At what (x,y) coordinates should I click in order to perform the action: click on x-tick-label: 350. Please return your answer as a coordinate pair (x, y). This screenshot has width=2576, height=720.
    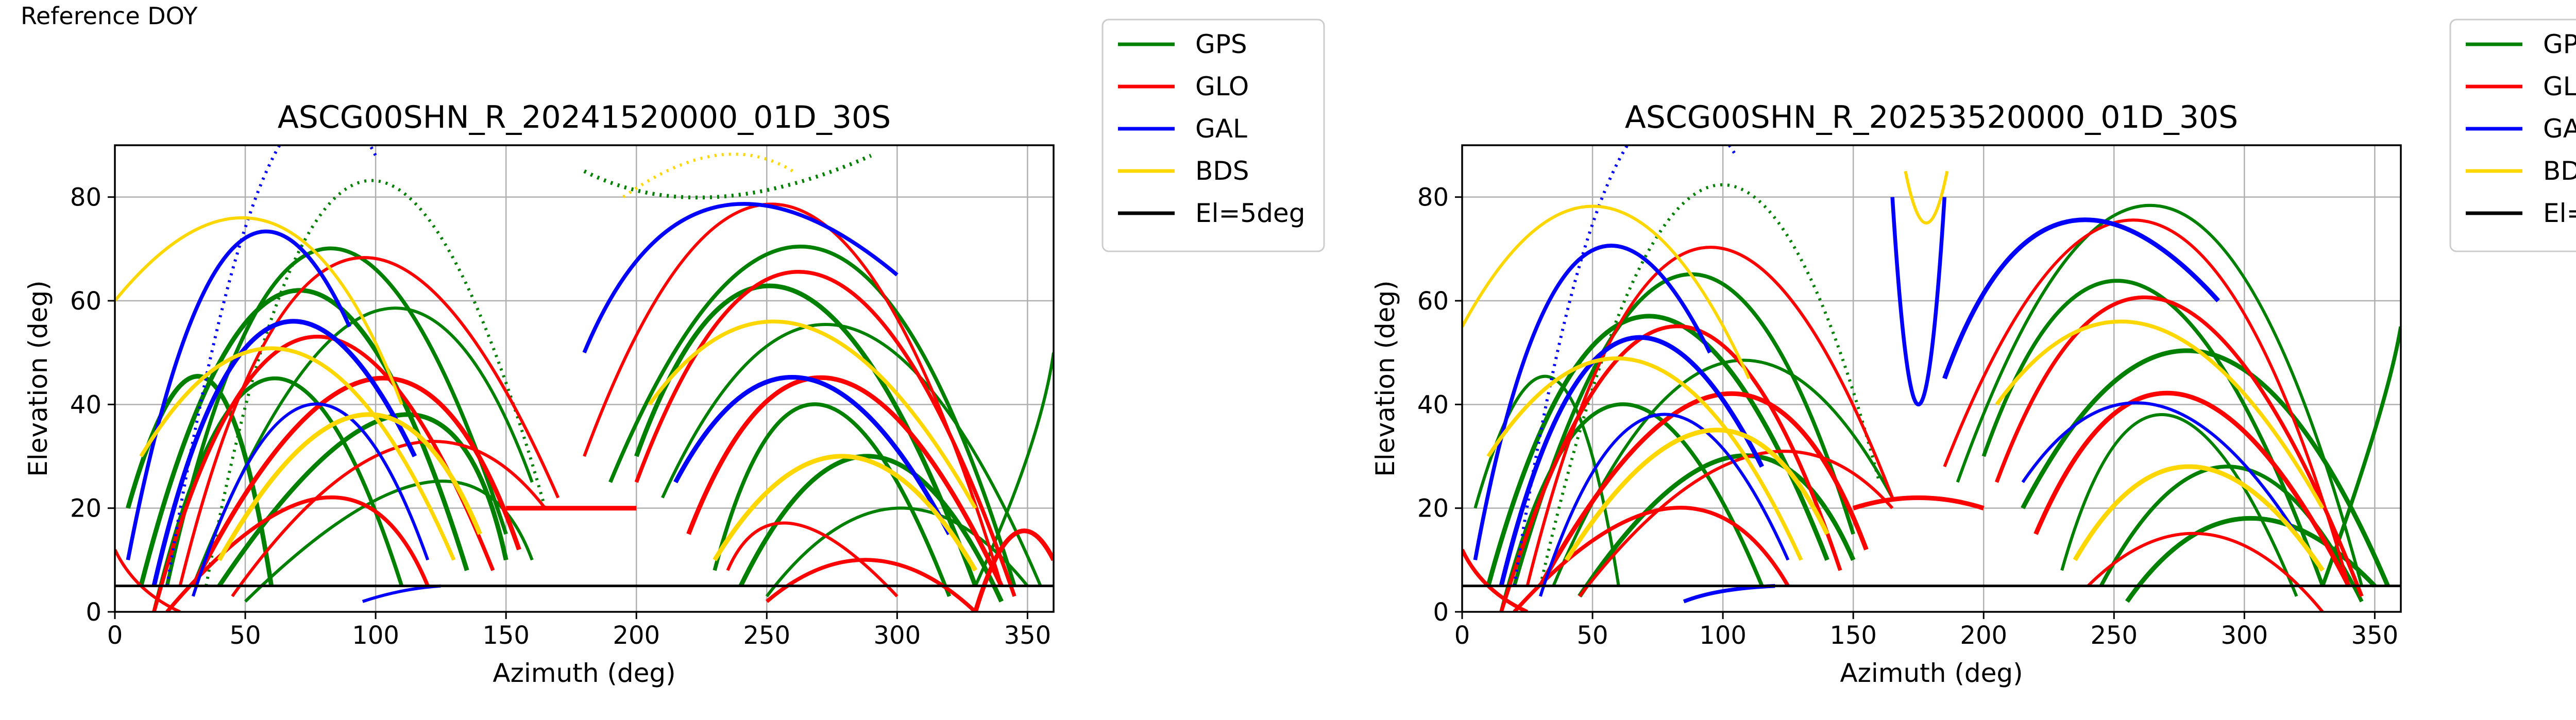
    Looking at the image, I should click on (1028, 635).